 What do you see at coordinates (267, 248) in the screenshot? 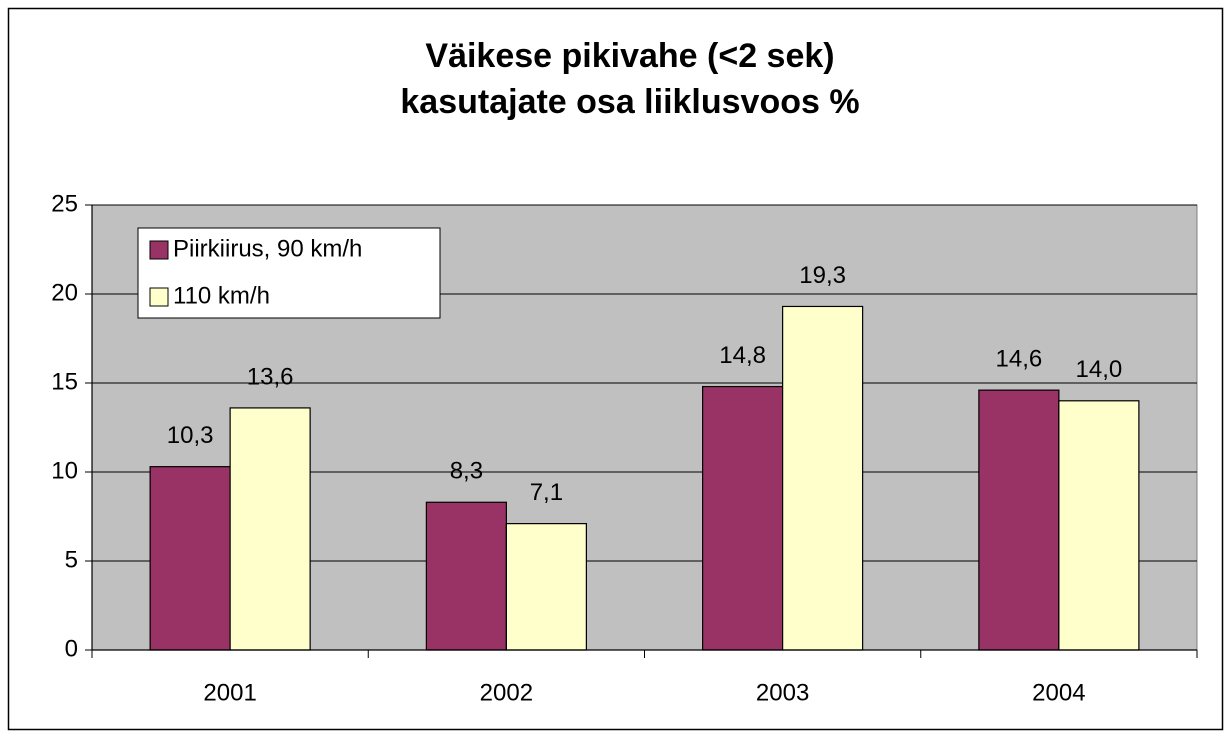
I see `legend-label: Piirkiirus, 90 km/h` at bounding box center [267, 248].